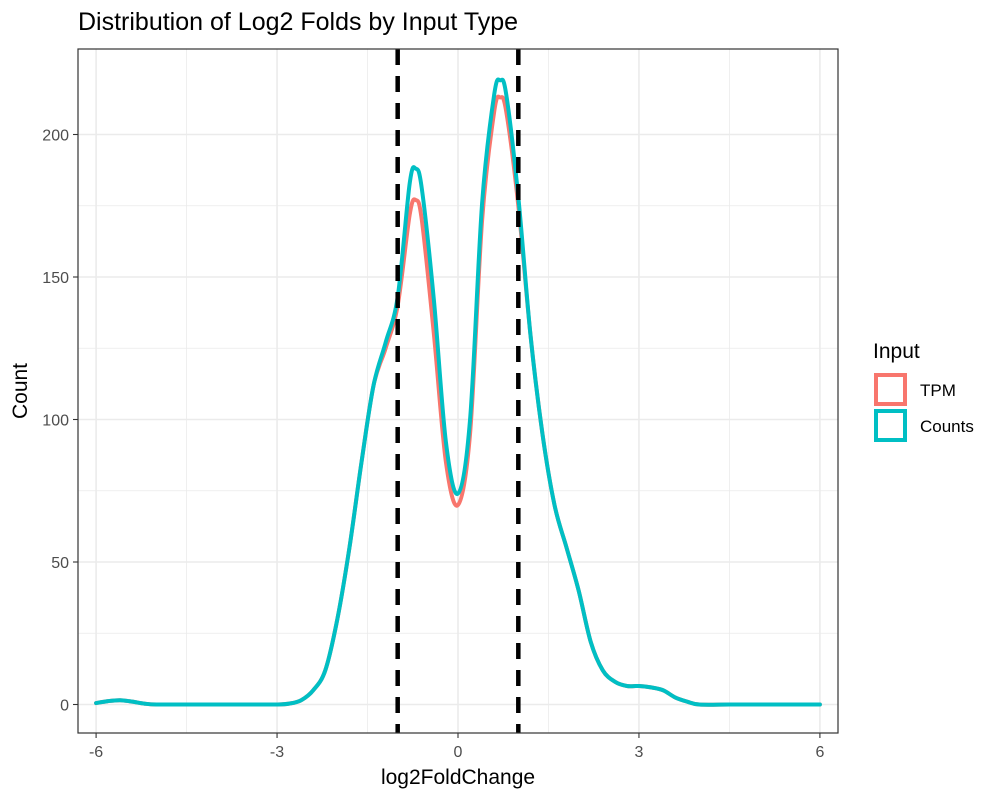 This screenshot has width=1000, height=805. Describe the element at coordinates (64, 706) in the screenshot. I see `y-tick-label: 0` at that location.